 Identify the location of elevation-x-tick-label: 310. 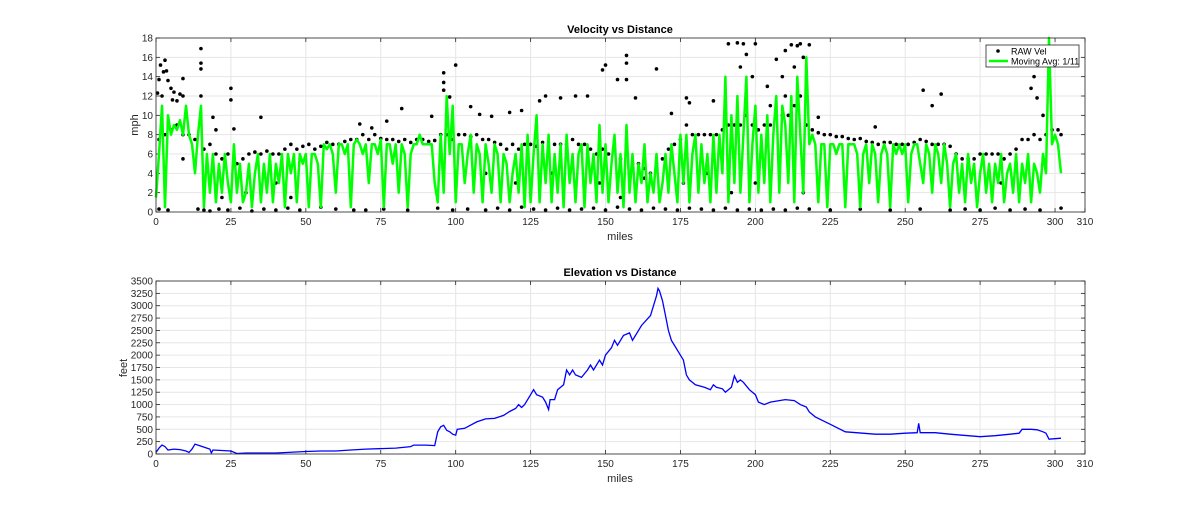
(1085, 464).